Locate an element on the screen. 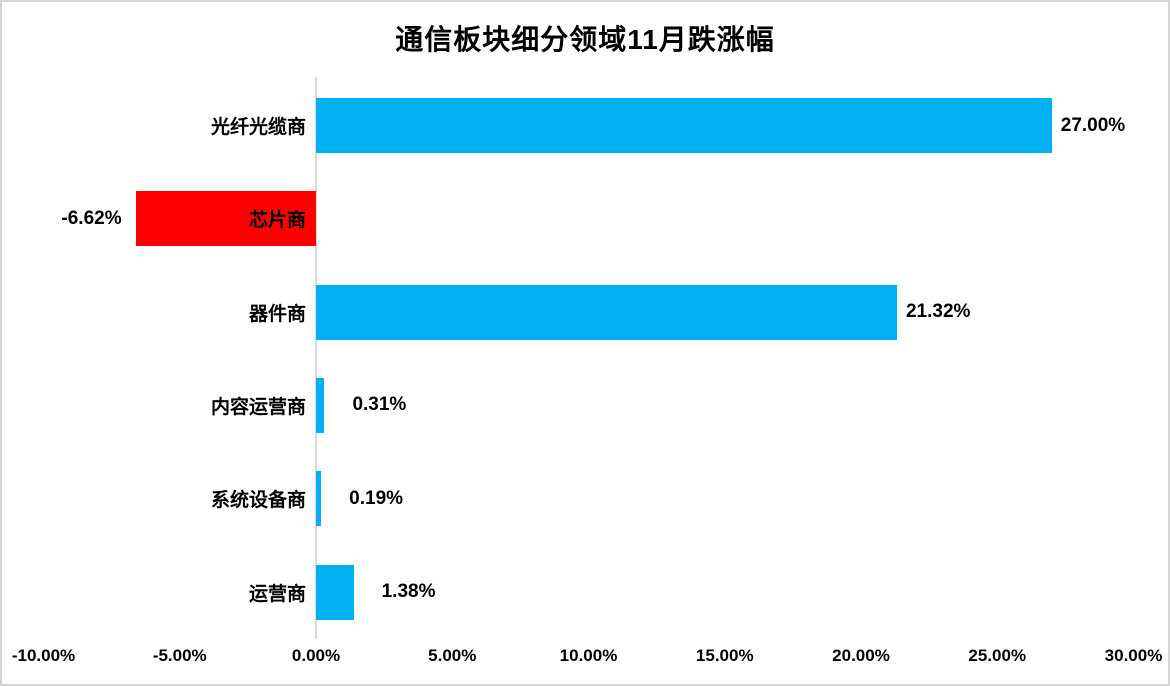  x-tick-label-7: 25.00% is located at coordinates (997, 655).